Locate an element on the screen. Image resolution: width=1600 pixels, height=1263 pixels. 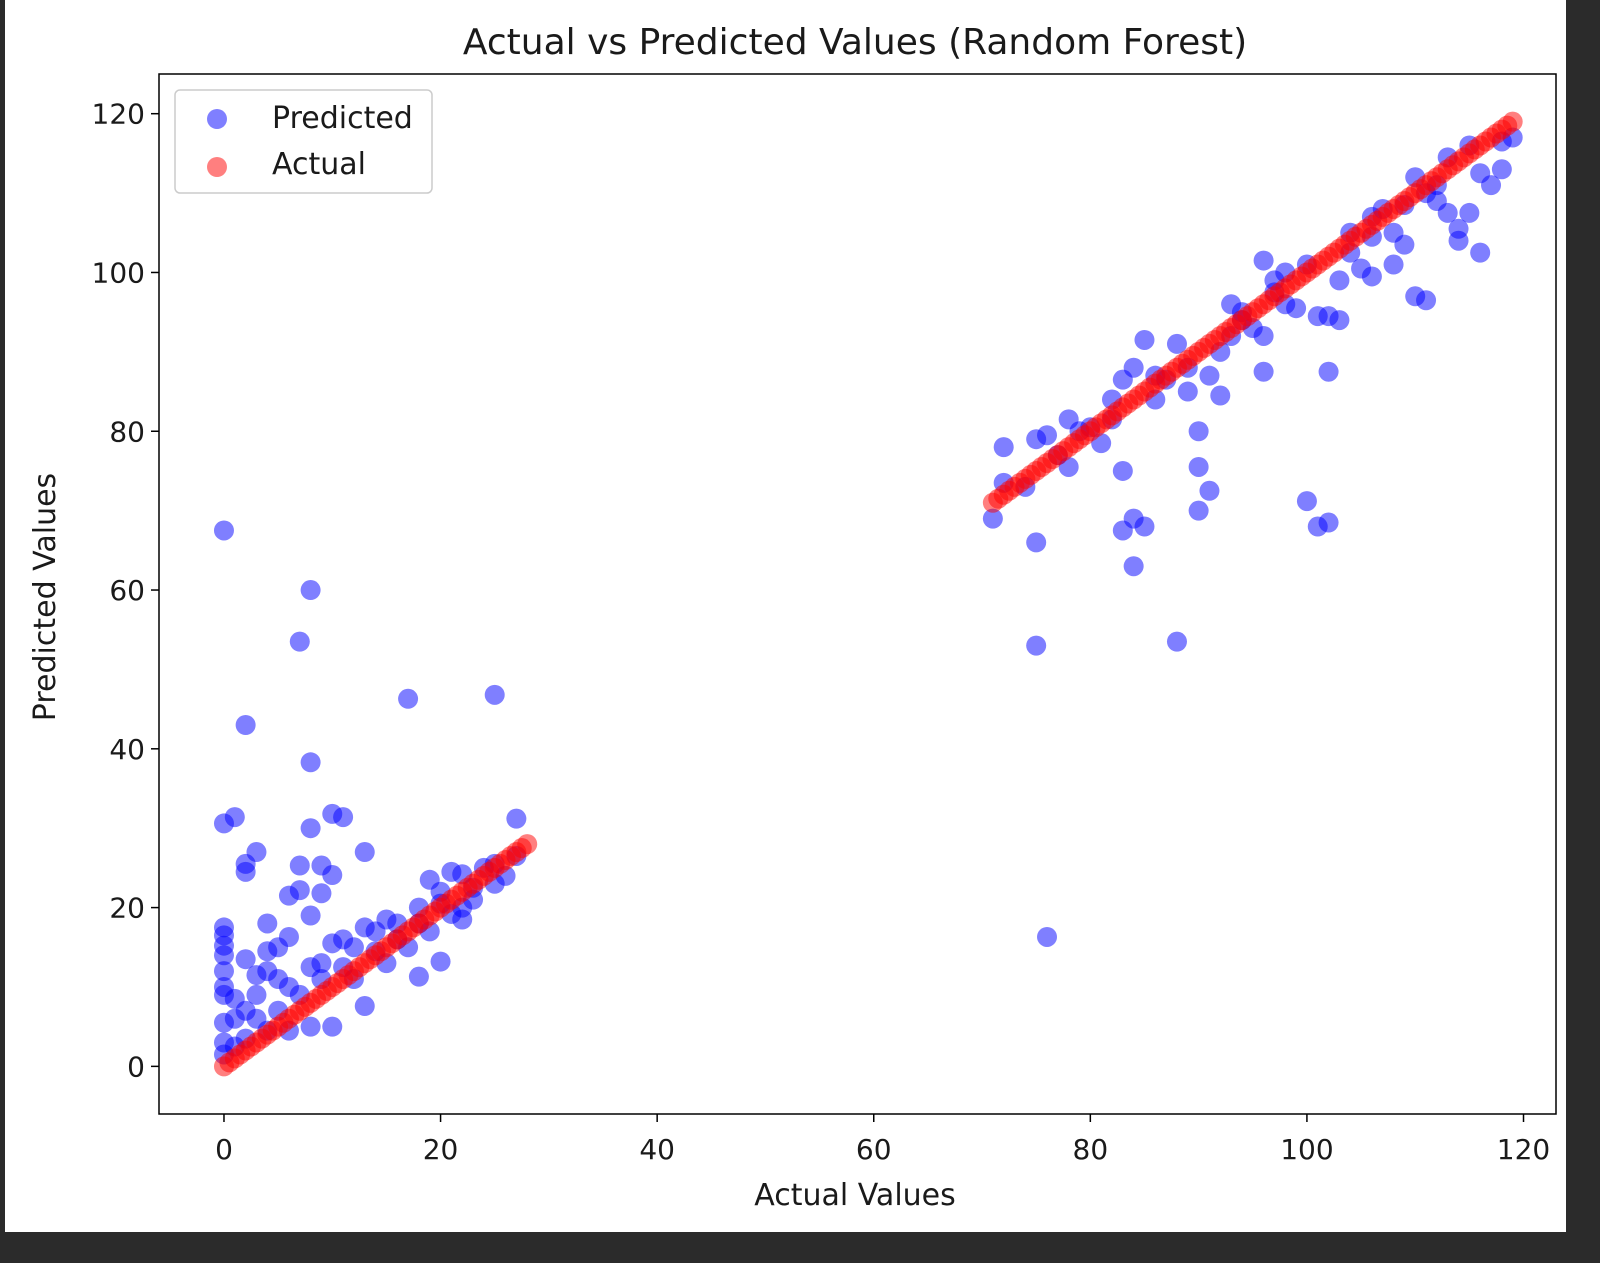
y-tick-label: 120 is located at coordinates (118, 114).